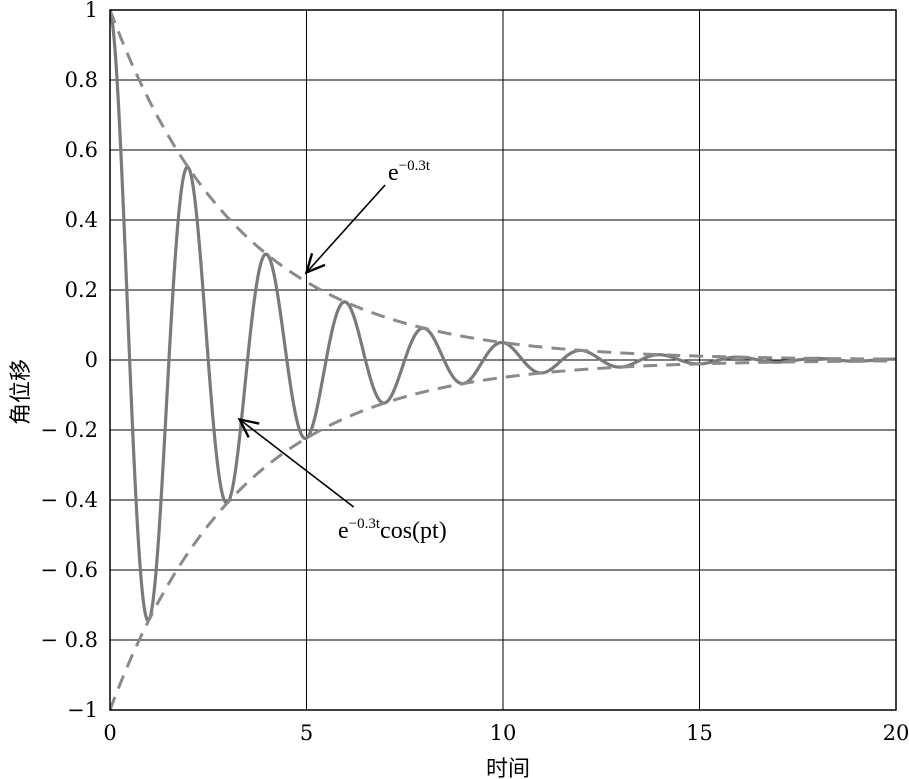 Image resolution: width=909 pixels, height=779 pixels. What do you see at coordinates (409, 172) in the screenshot?
I see `annotation-label-0: e−0.3t` at bounding box center [409, 172].